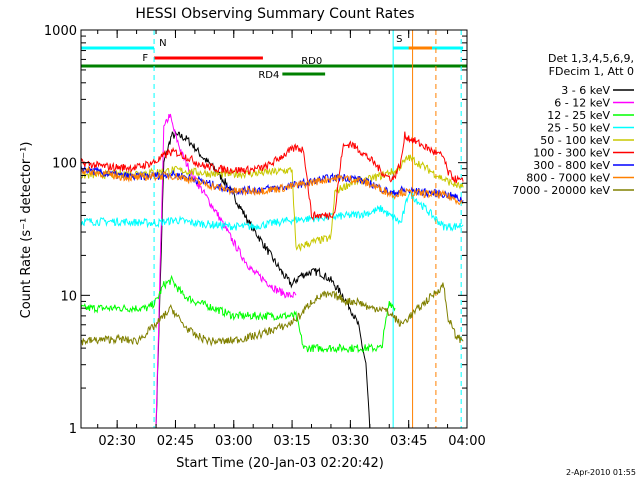 The height and width of the screenshot is (480, 640). I want to click on y-tick-label: 1000, so click(60, 31).